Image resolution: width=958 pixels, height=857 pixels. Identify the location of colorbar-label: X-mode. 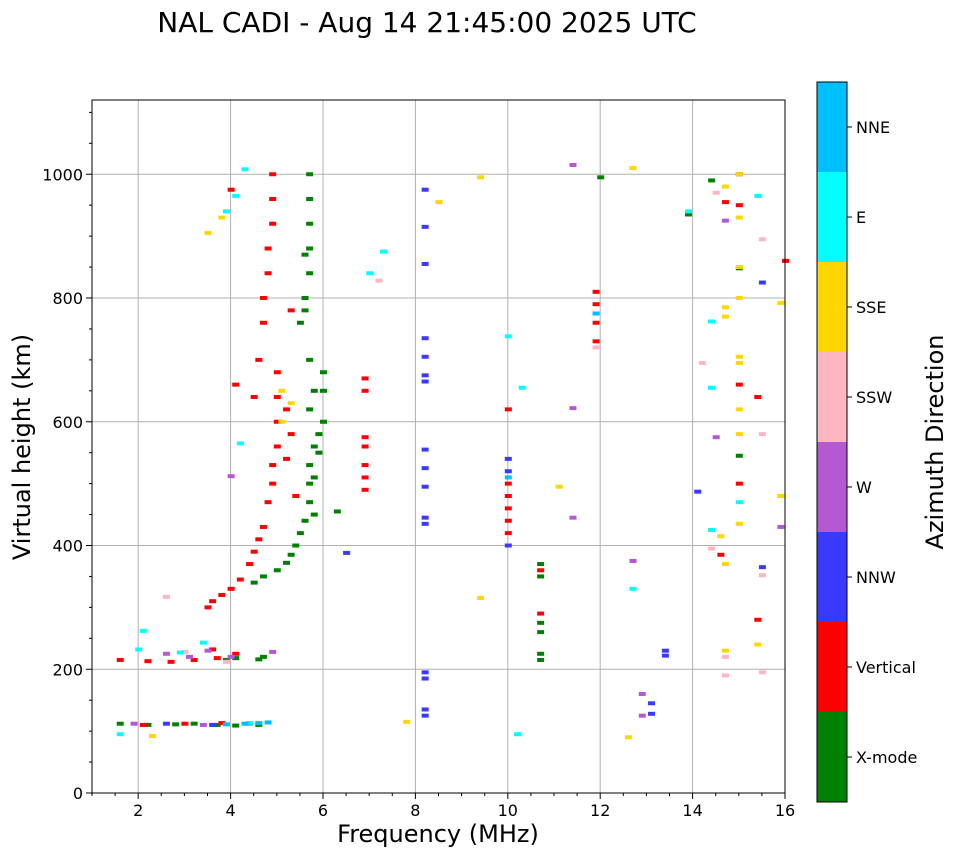
(886, 757).